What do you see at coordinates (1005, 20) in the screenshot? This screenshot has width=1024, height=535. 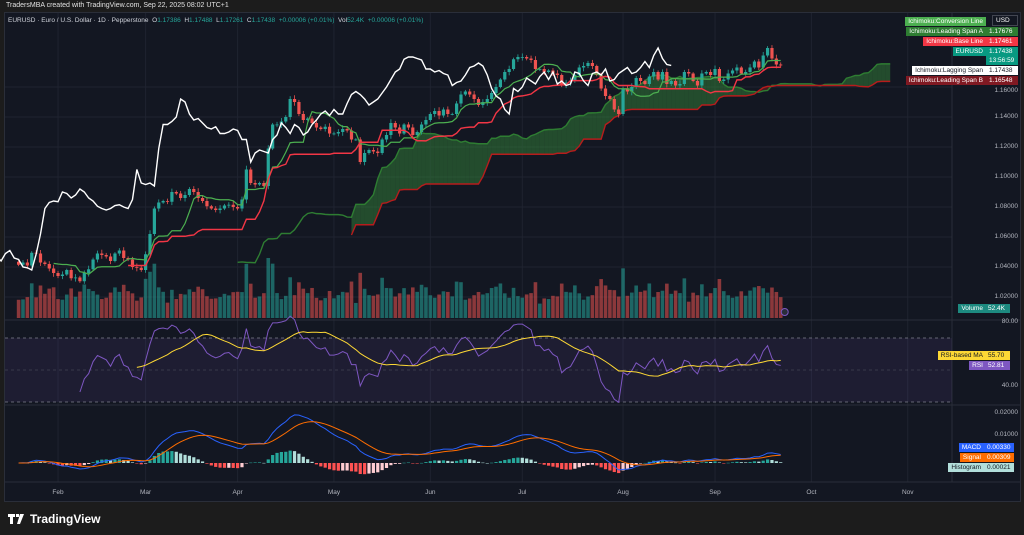 I see `currency-button: USD` at bounding box center [1005, 20].